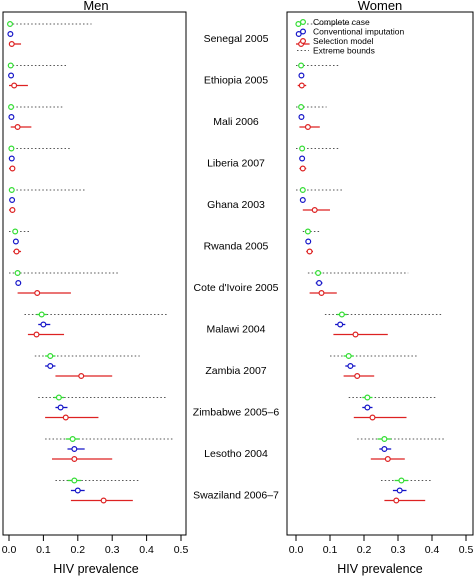  Describe the element at coordinates (236, 247) in the screenshot. I see `country-label: Rwanda 2005` at that location.